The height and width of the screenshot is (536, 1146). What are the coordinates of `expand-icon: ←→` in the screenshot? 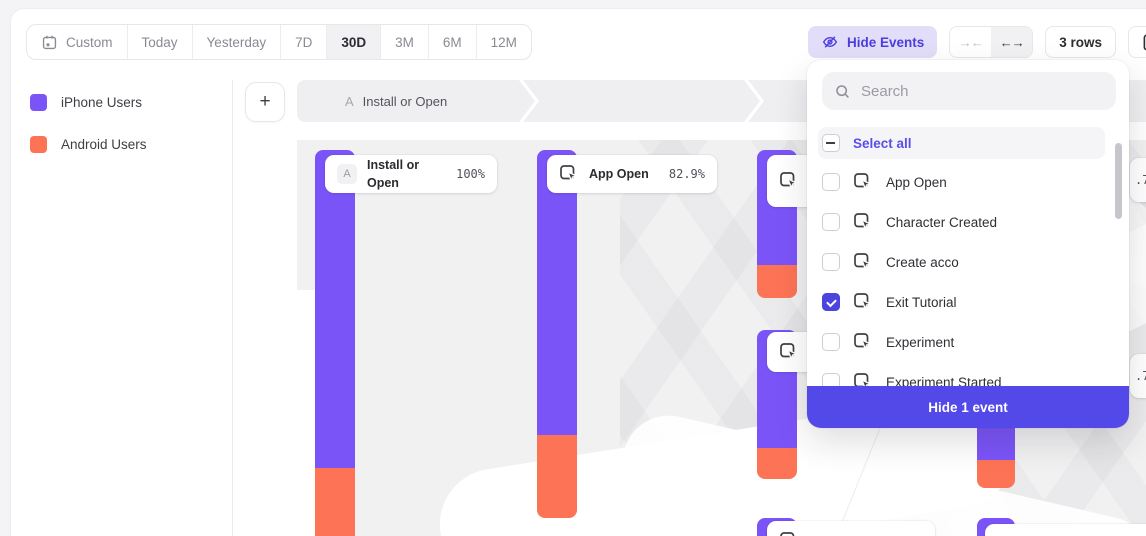 It's located at (1012, 42).